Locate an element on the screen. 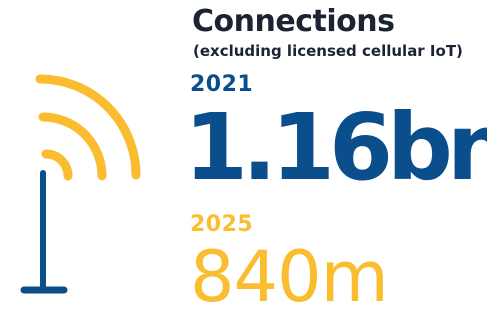 The width and height of the screenshot is (487, 320). signal-wave-large is located at coordinates (88, 127).